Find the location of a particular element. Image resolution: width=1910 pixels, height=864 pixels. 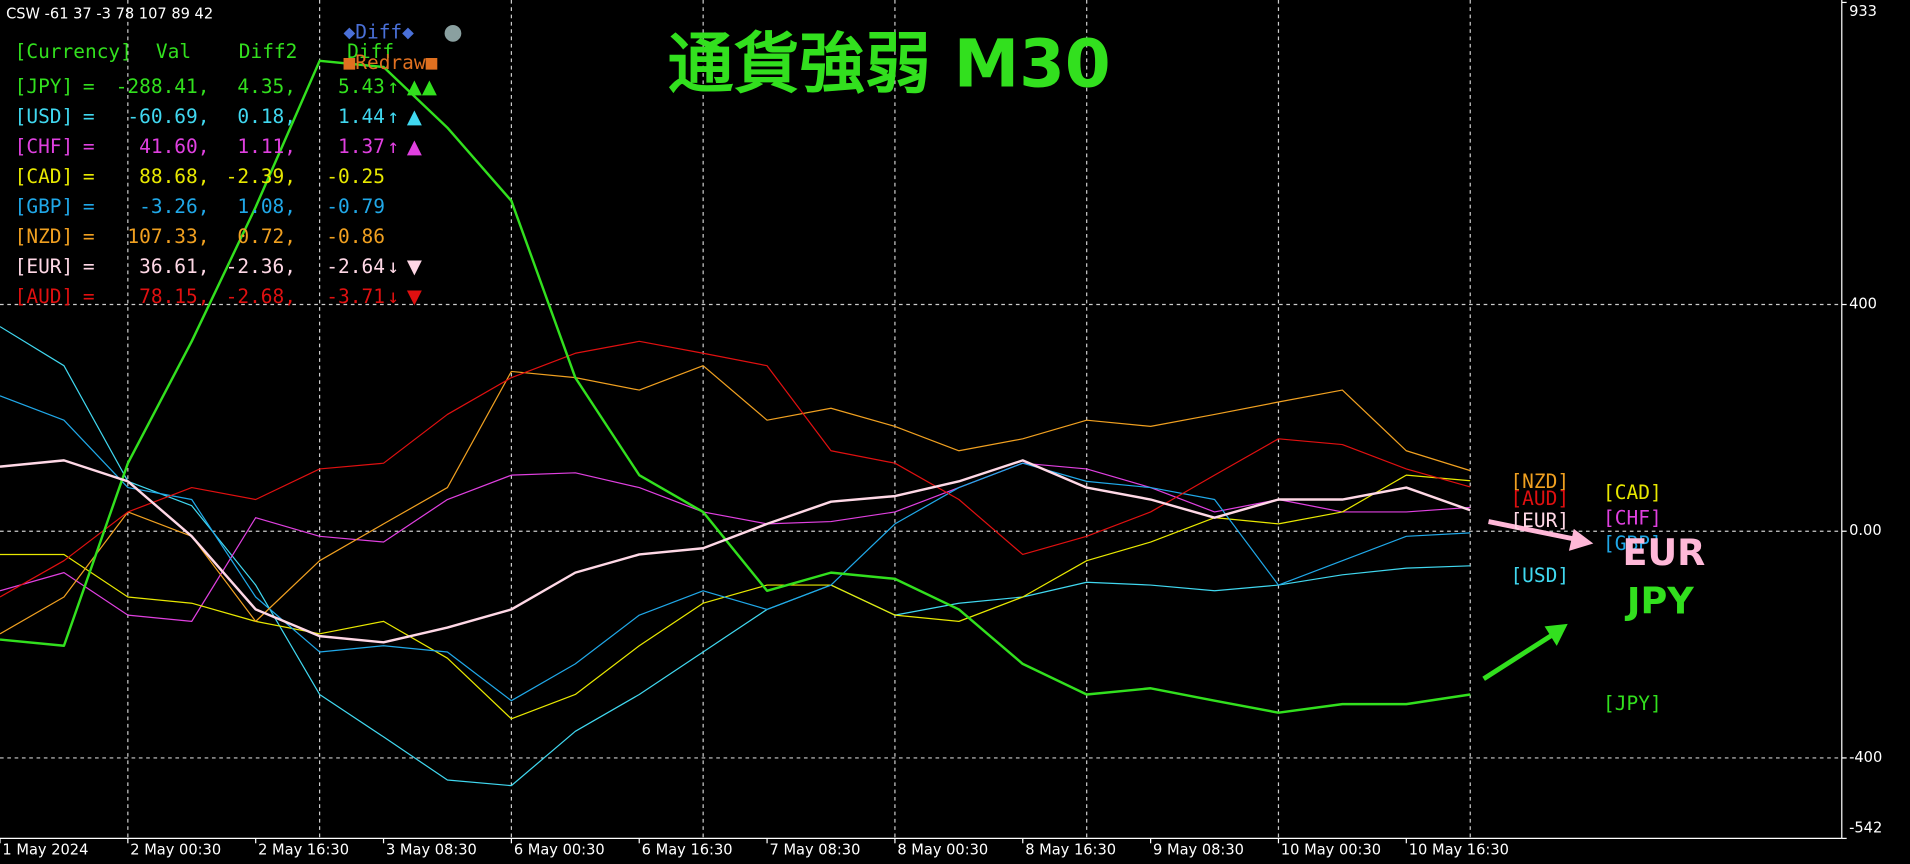

row-val: 107.33, is located at coordinates (168, 236).